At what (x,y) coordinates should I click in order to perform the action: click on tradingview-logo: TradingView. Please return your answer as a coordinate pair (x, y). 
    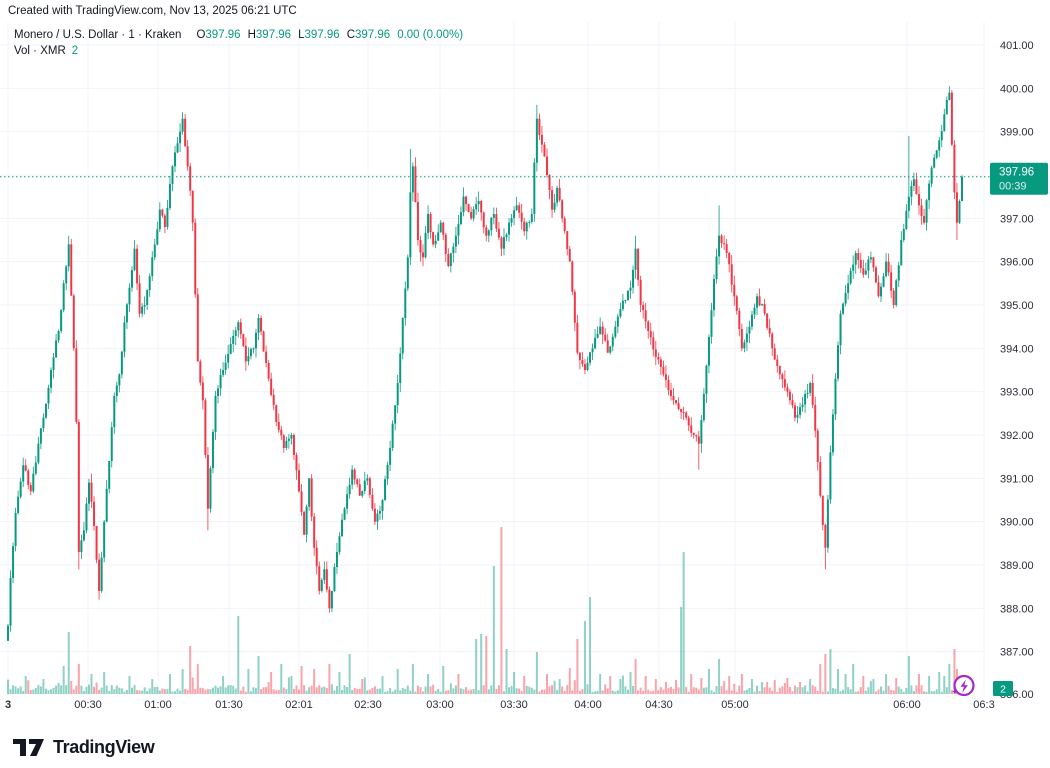
    Looking at the image, I should click on (83, 747).